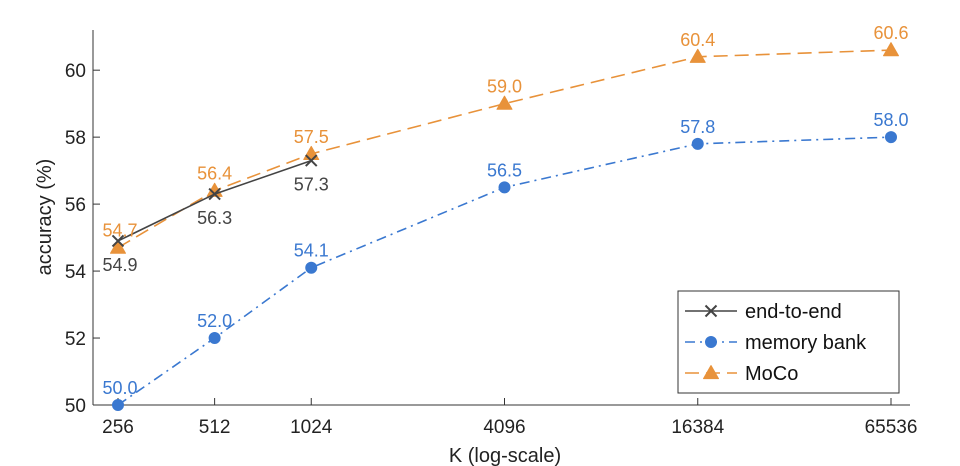  Describe the element at coordinates (214, 174) in the screenshot. I see `data-label: 56.4` at that location.